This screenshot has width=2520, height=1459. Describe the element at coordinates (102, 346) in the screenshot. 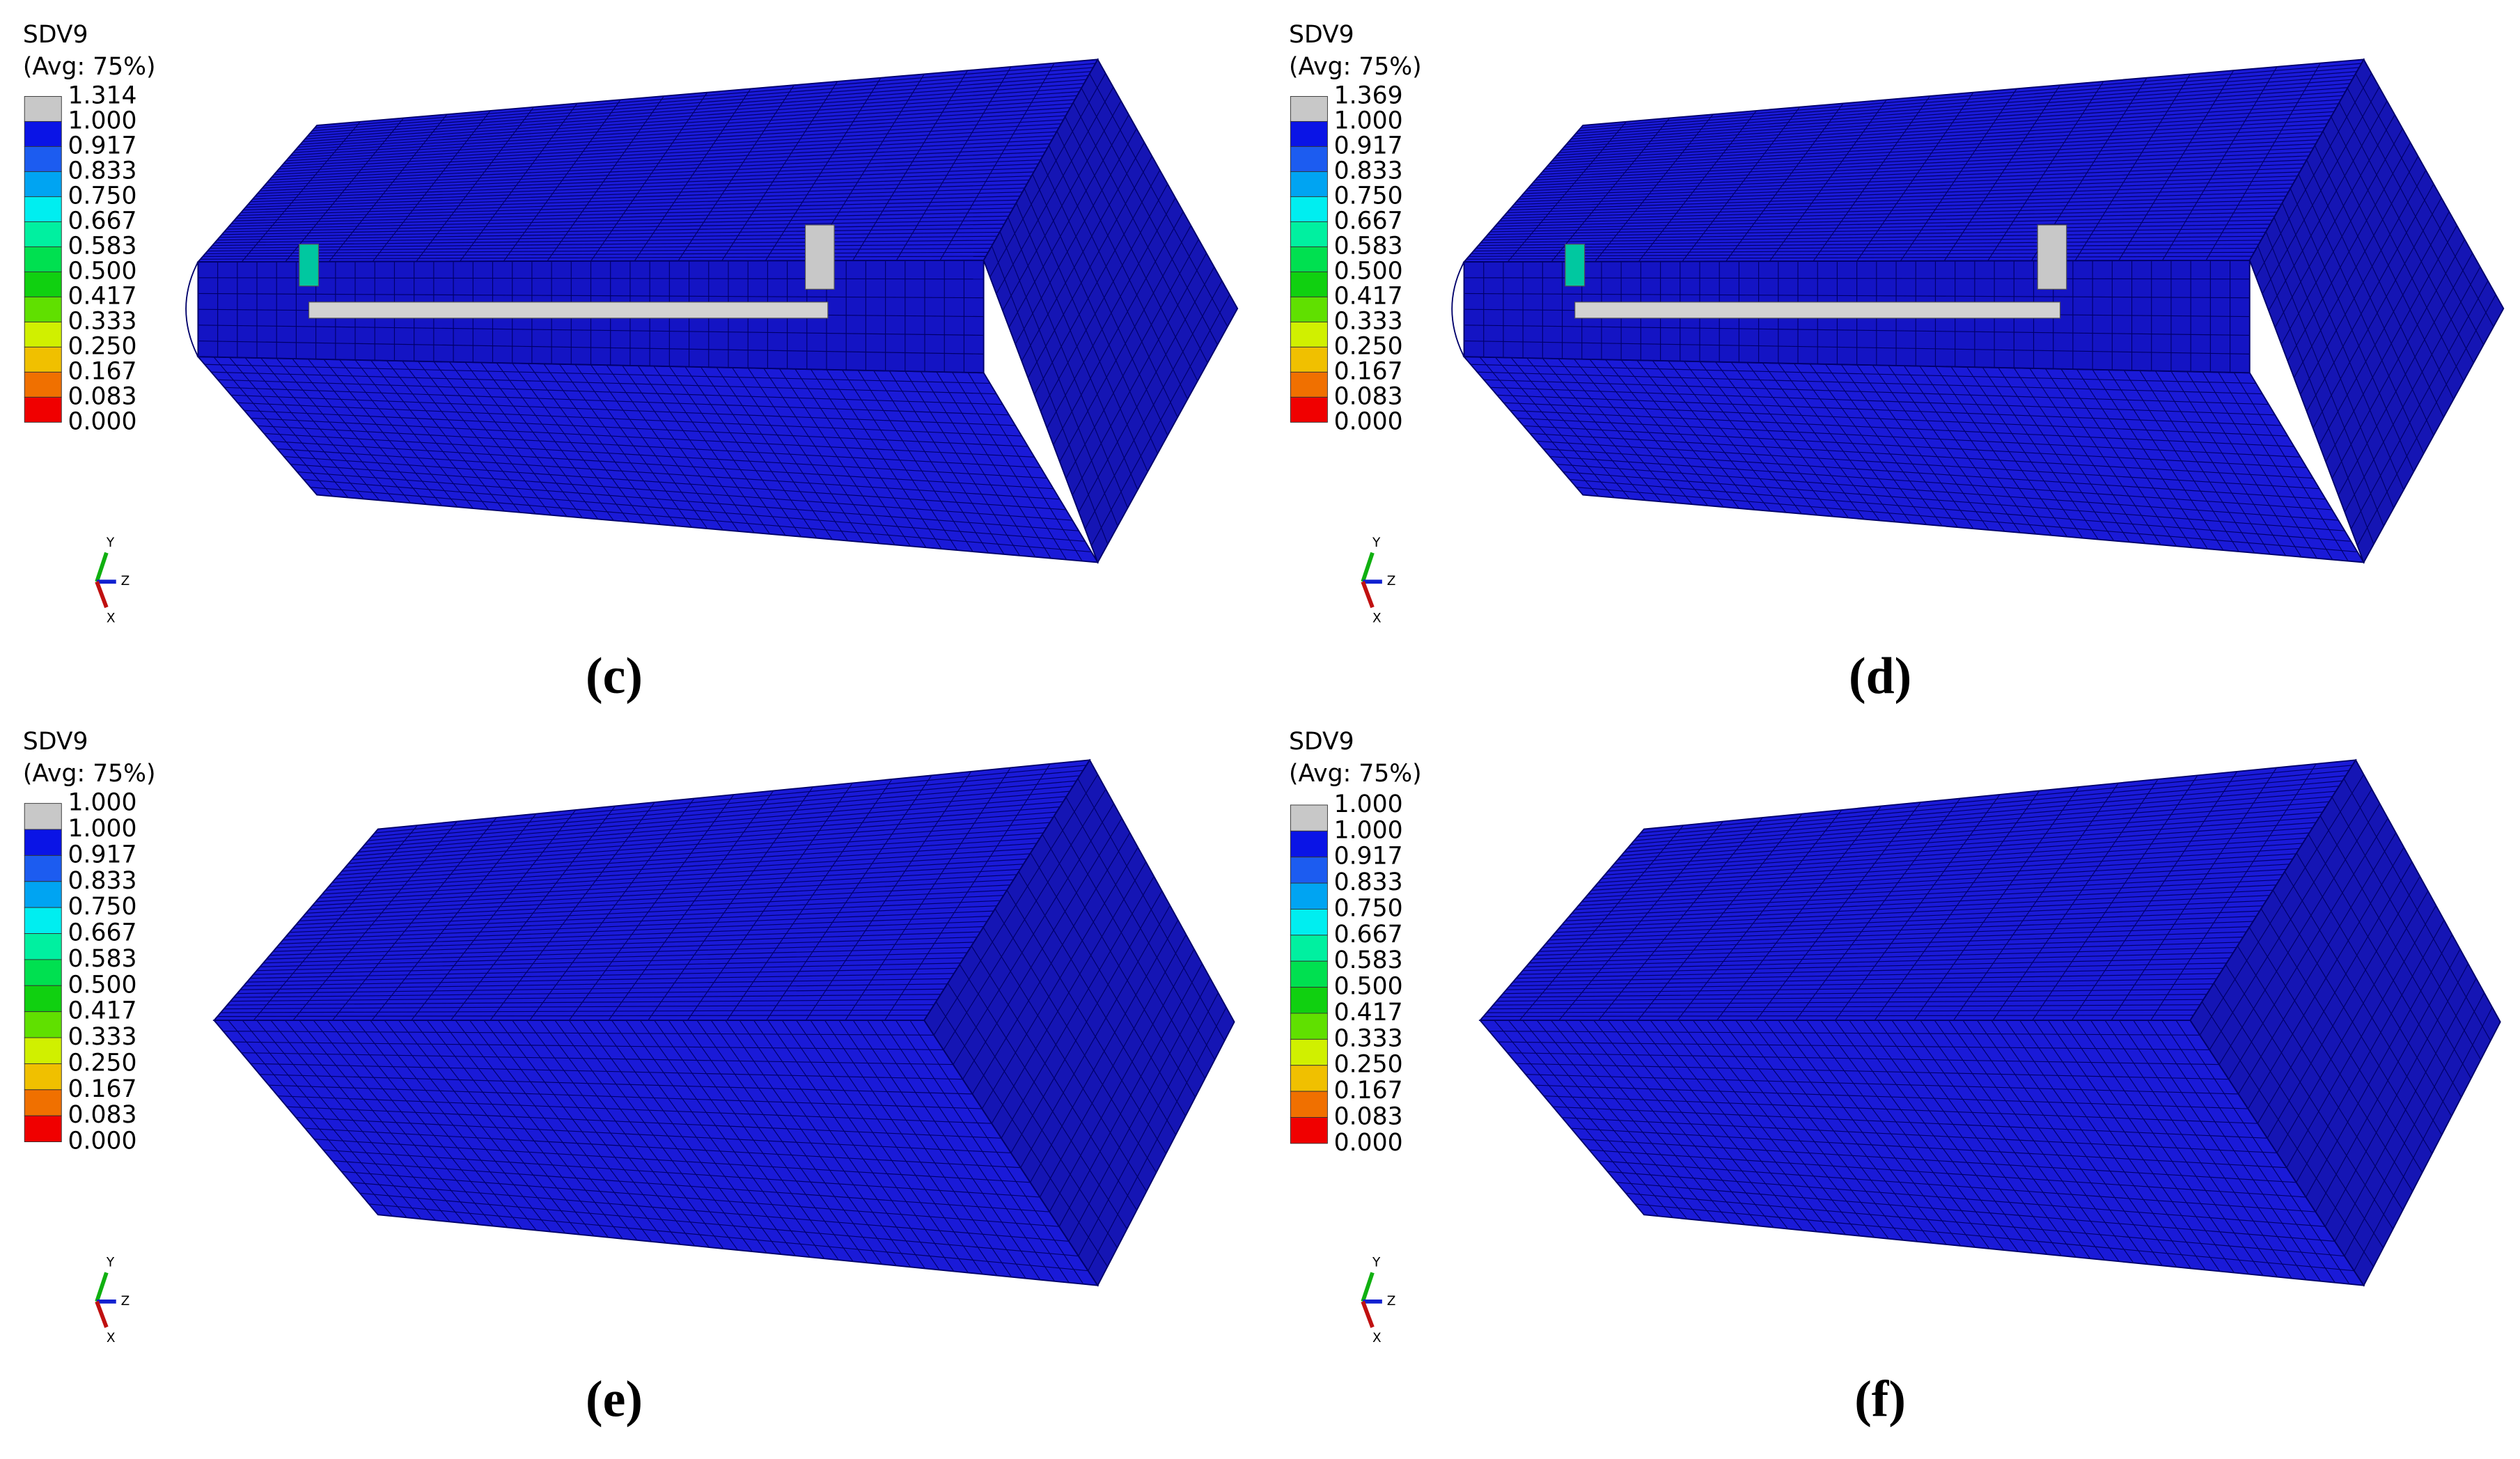

I see `legend-label: 0.250` at that location.